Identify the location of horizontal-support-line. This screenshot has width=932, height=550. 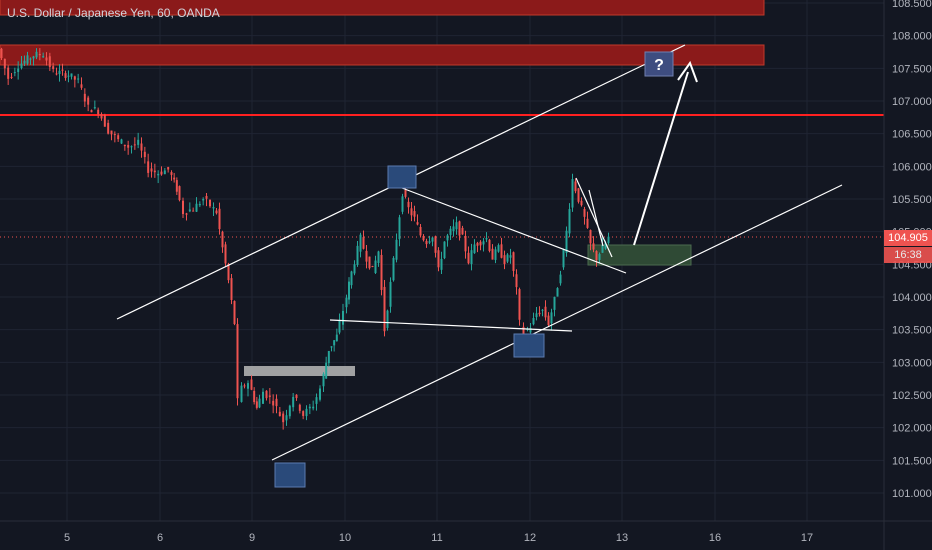
(451, 325).